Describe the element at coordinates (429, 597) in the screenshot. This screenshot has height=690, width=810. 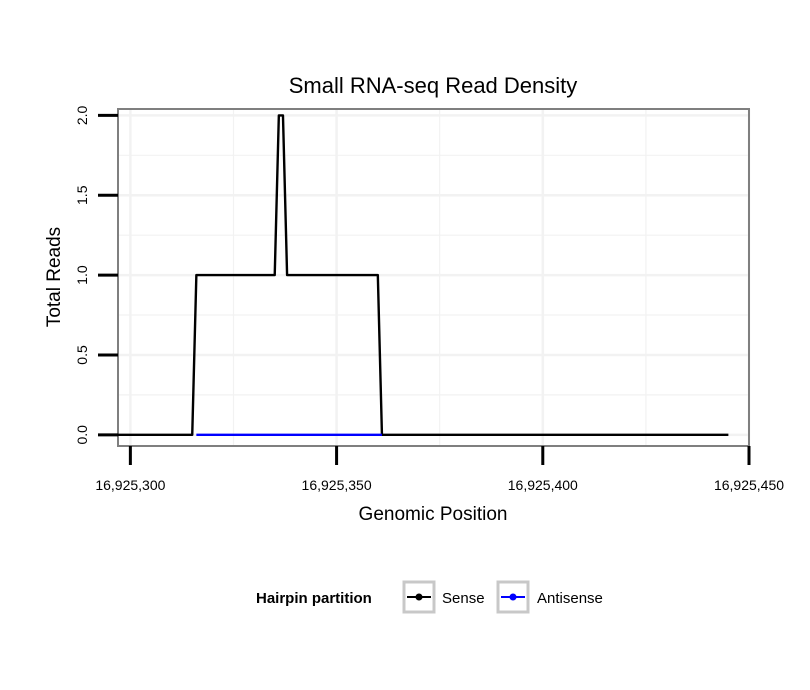
I see `legend: Hairpin partition Sense Antisense` at that location.